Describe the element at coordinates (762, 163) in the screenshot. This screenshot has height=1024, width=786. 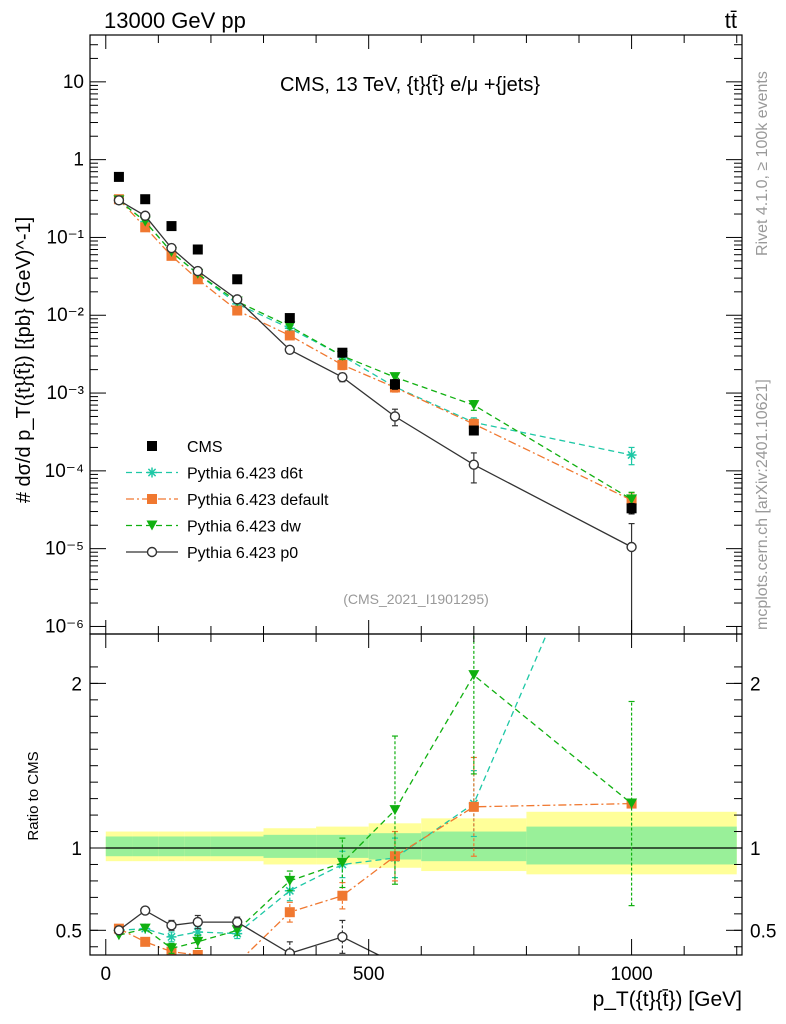
I see `rivet-label: Rivet 4.1.0, ≥ 100k events` at that location.